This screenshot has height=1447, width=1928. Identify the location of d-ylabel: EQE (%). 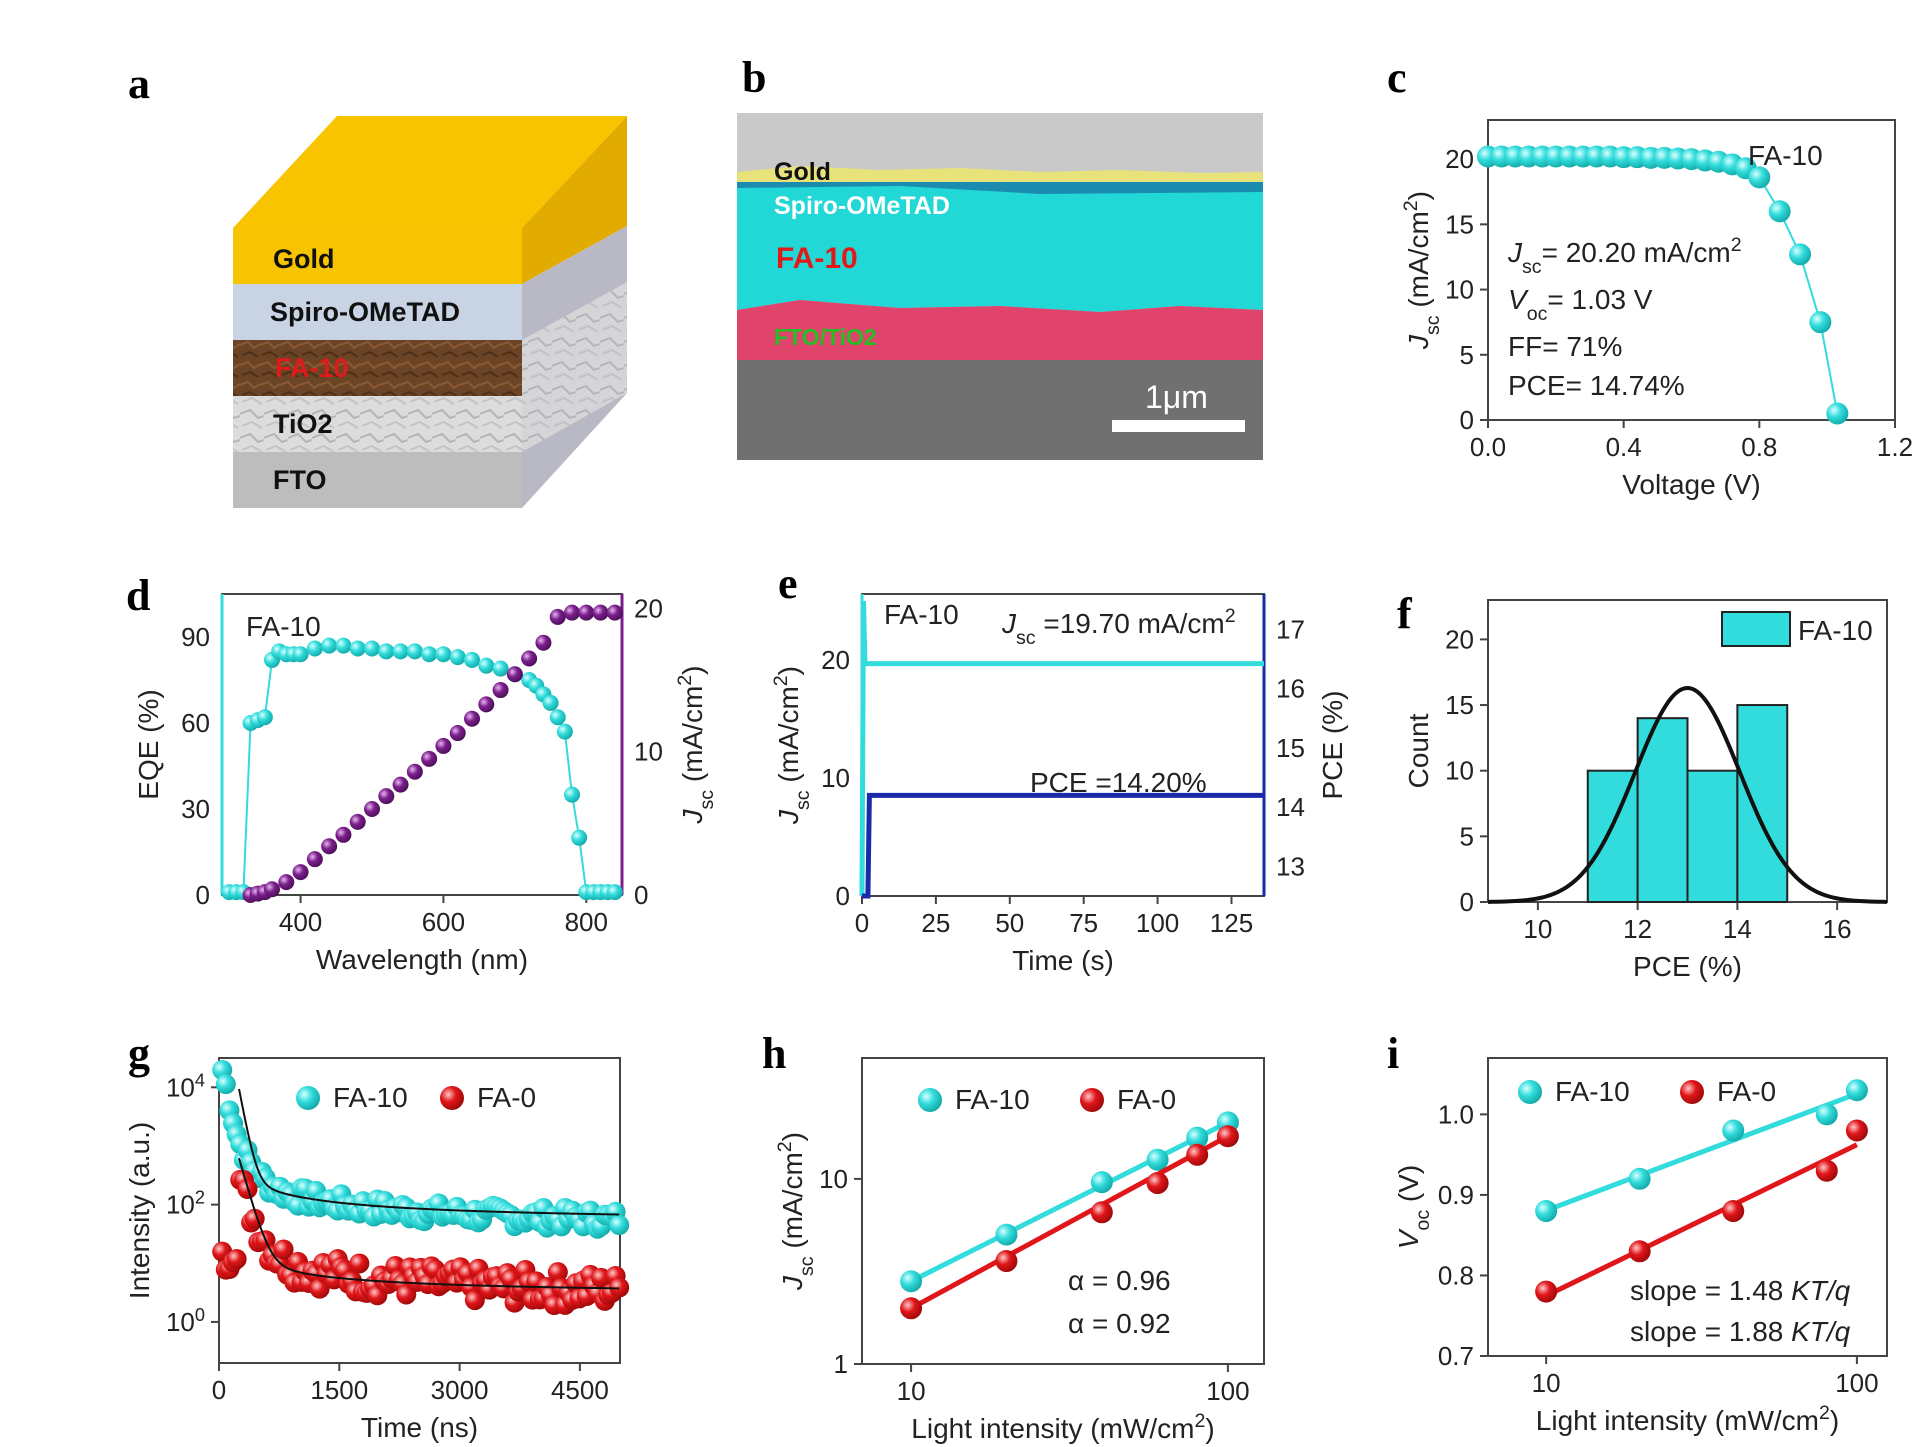
(148, 744).